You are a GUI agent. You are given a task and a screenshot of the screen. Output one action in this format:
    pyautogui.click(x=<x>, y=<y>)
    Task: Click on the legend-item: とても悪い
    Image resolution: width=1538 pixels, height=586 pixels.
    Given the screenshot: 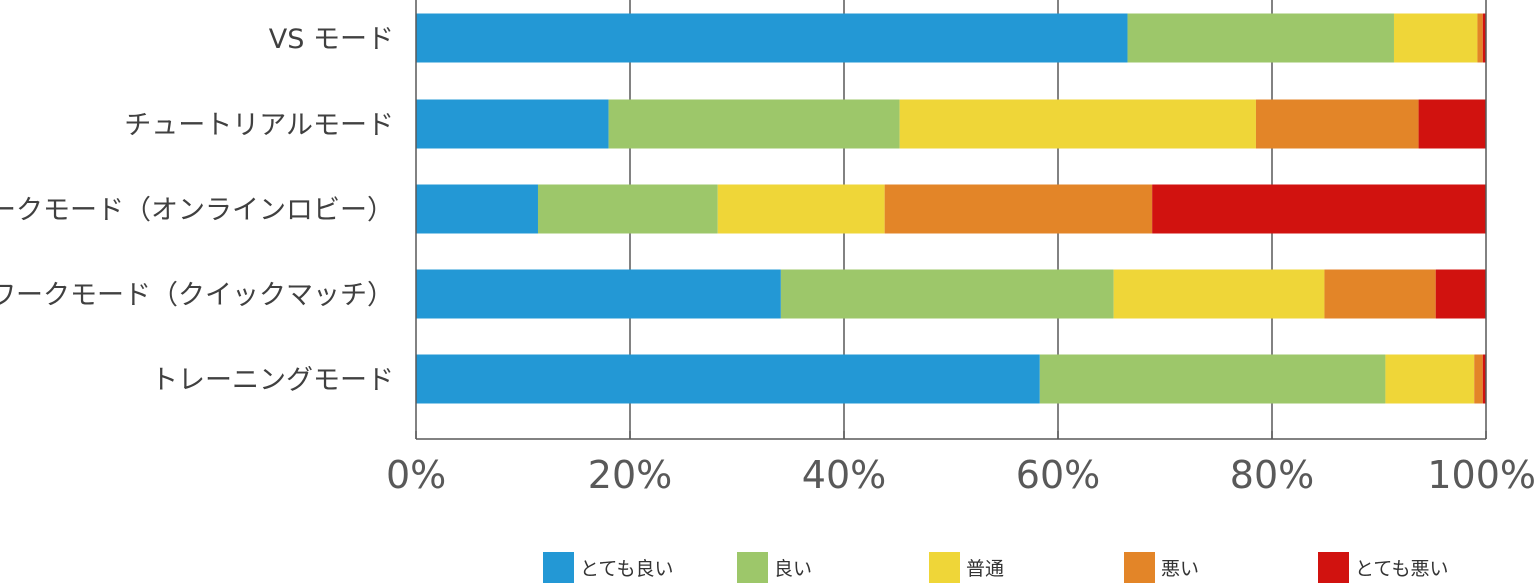 What is the action you would take?
    pyautogui.click(x=1383, y=567)
    